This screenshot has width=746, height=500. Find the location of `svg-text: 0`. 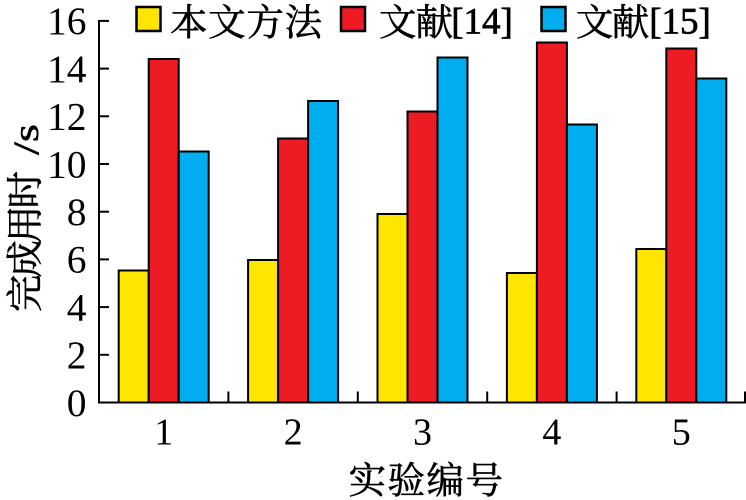

svg-text: 0 is located at coordinates (77, 403).